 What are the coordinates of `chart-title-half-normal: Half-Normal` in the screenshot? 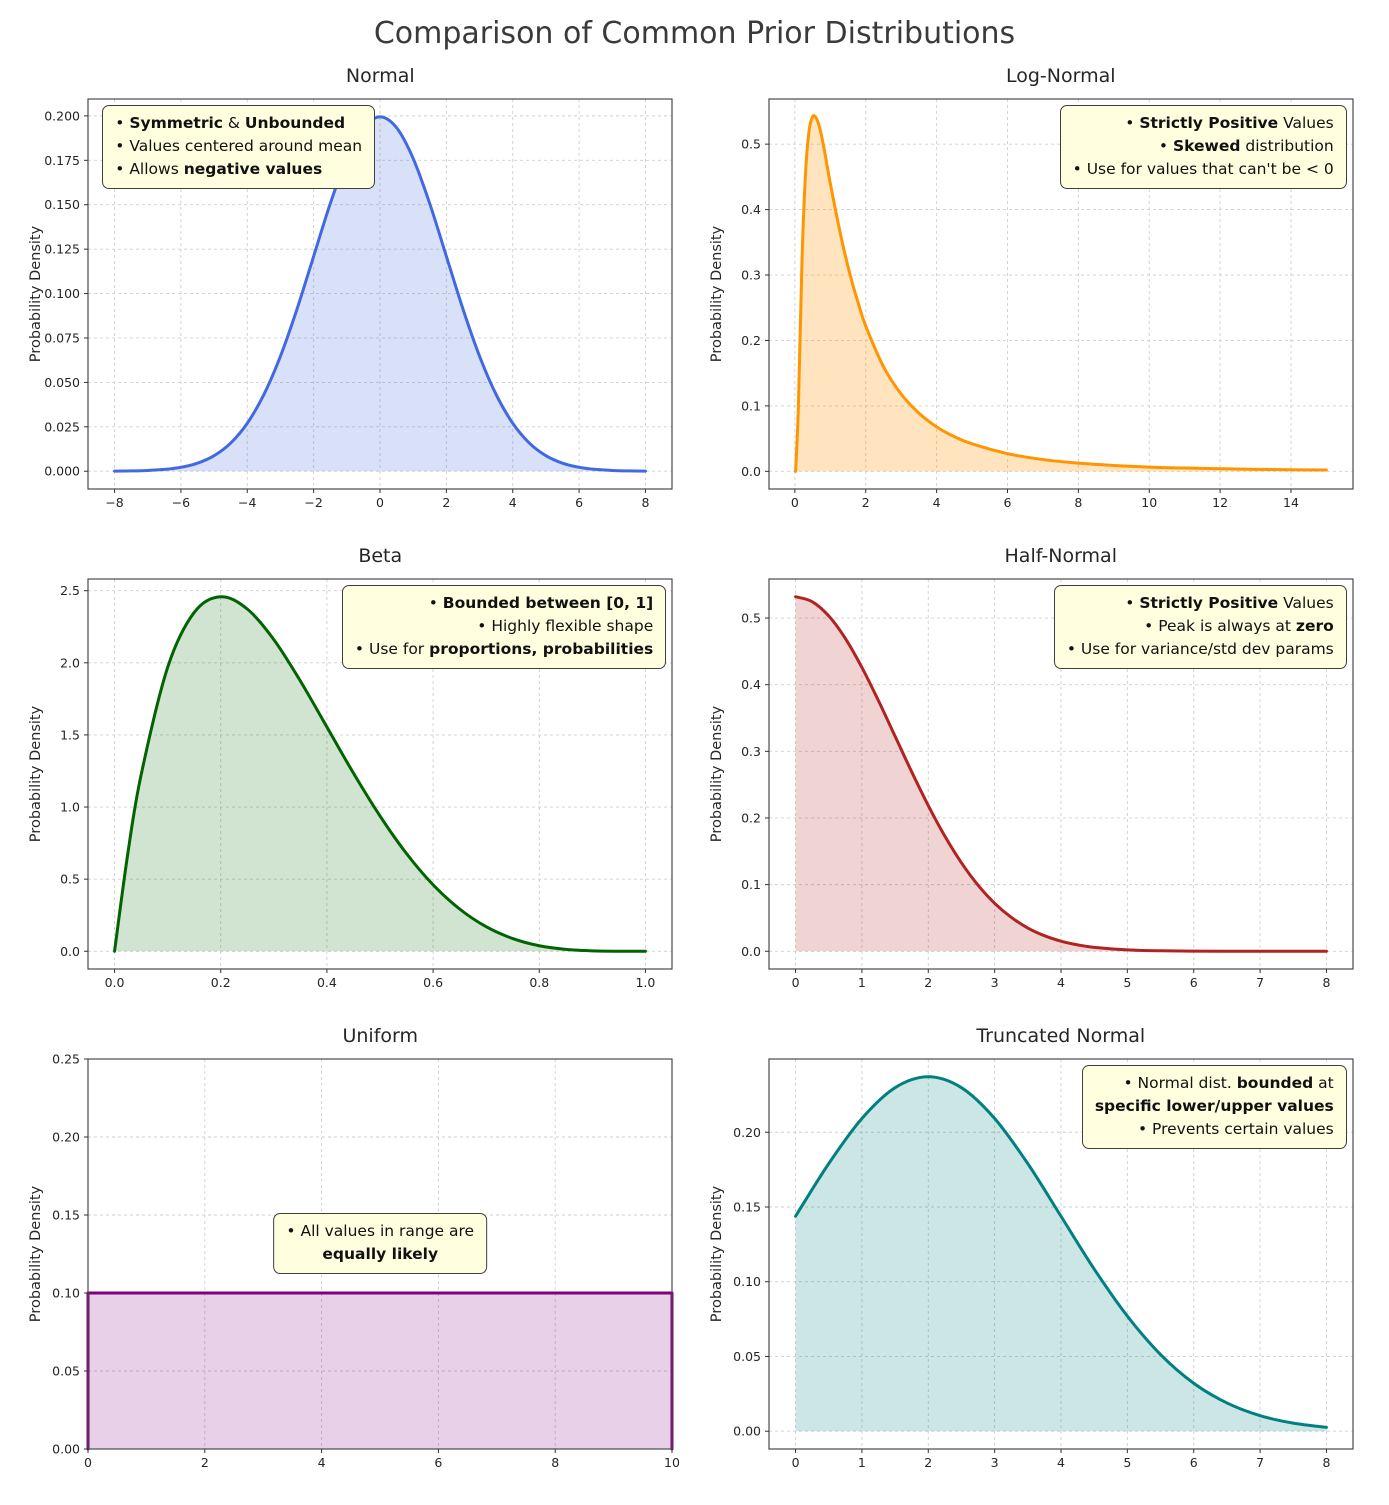 It's located at (1060, 556).